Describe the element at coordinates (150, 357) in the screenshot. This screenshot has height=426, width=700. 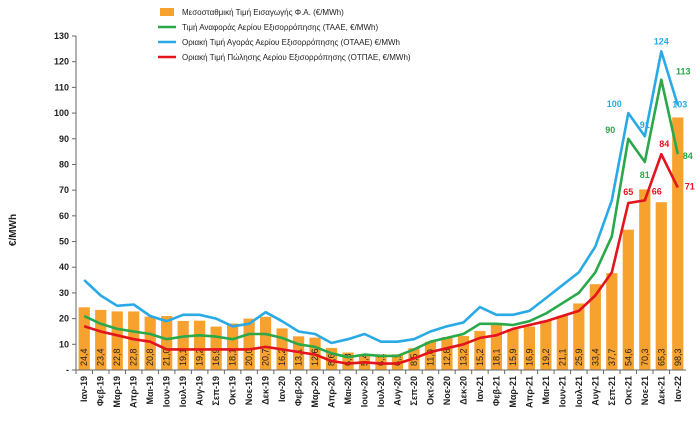
I see `bar-value-label: 20,8` at that location.